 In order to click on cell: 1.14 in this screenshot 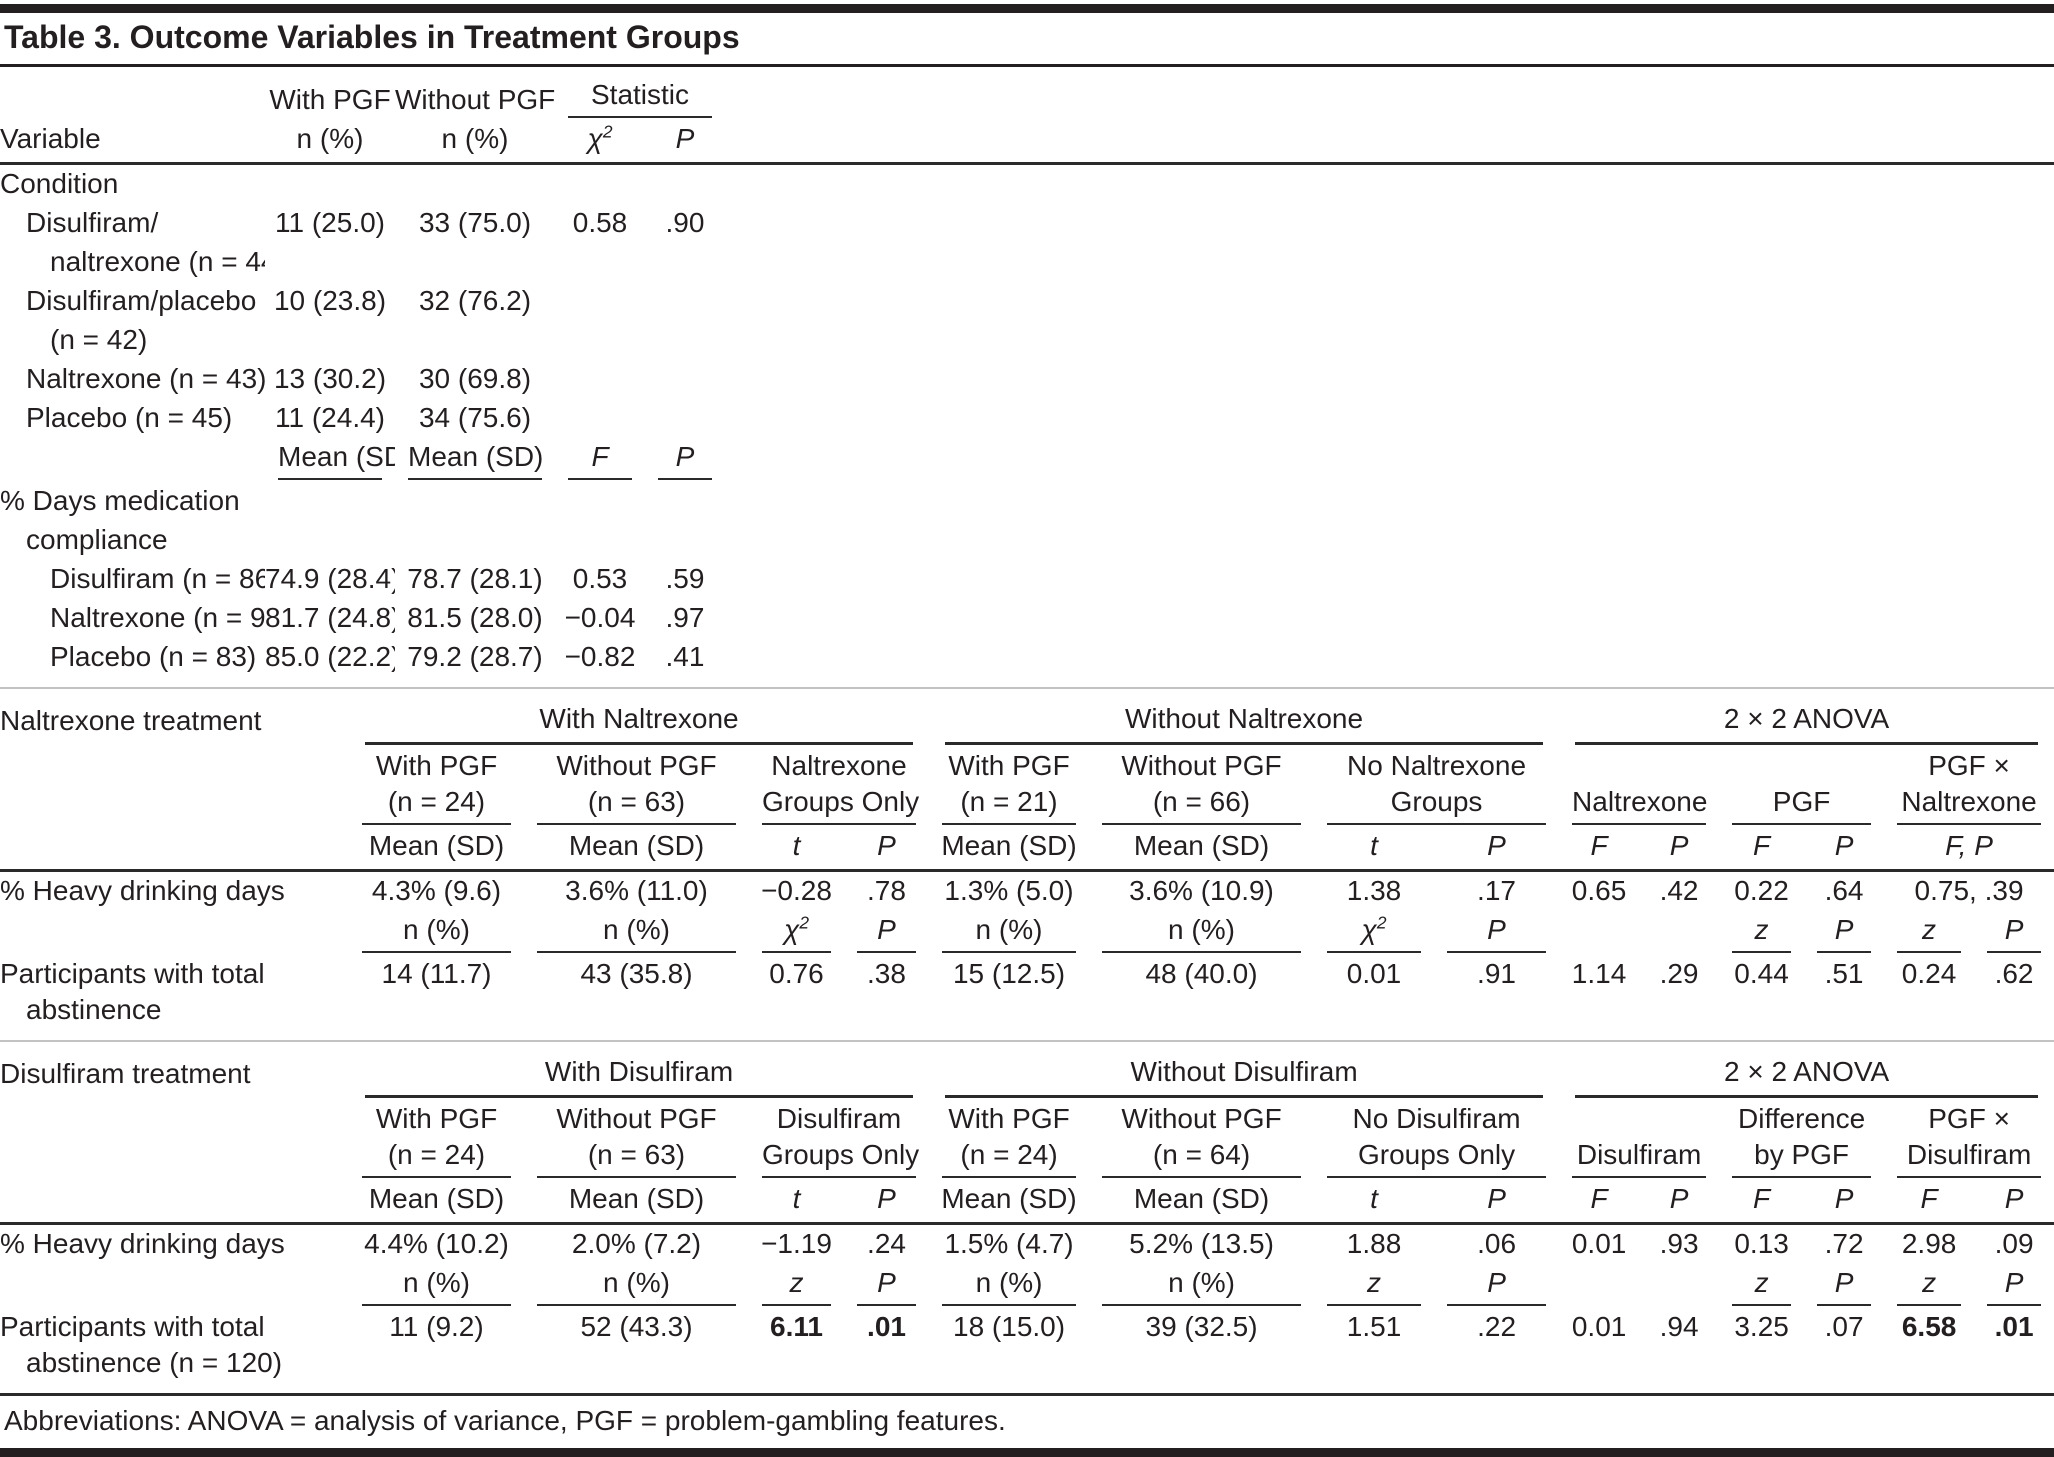, I will do `click(1599, 973)`.